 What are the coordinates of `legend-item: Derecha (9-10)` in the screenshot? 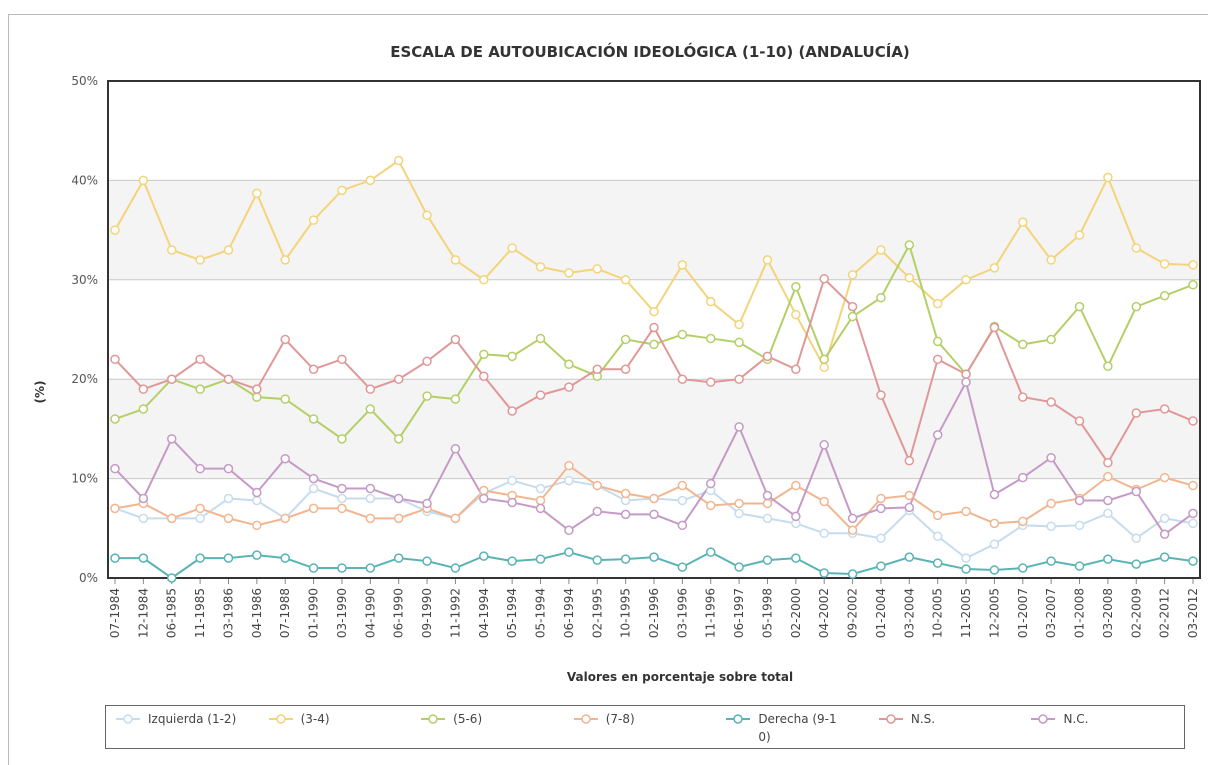 It's located at (802, 729).